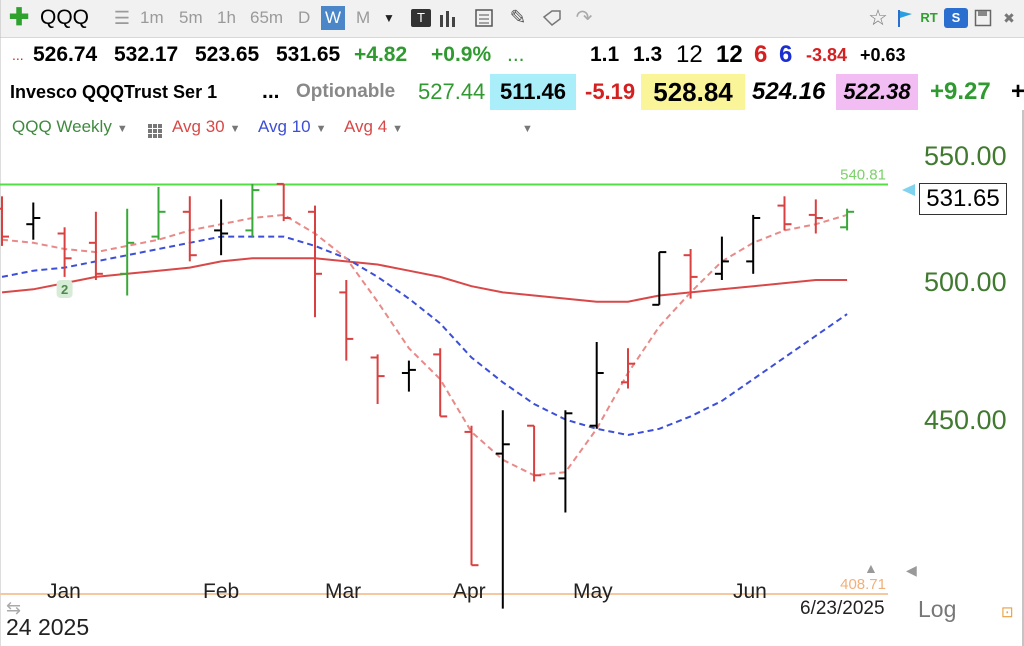 Image resolution: width=1024 pixels, height=646 pixels. What do you see at coordinates (863, 584) in the screenshot?
I see `reference-line-label-1: 408.71` at bounding box center [863, 584].